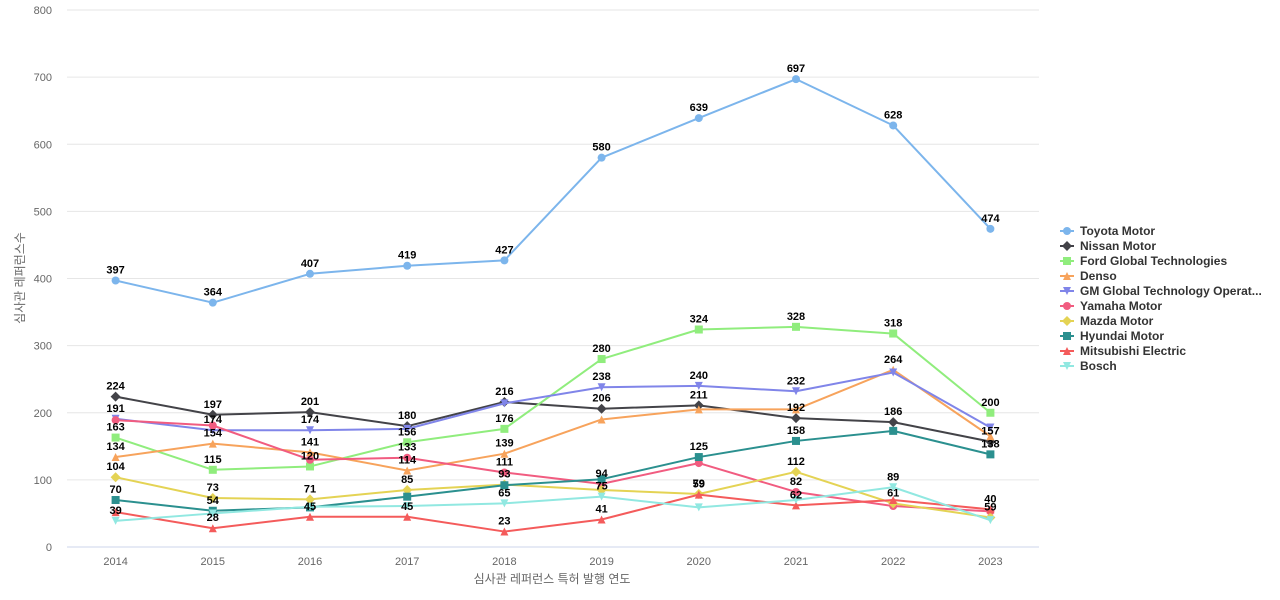 Image resolution: width=1280 pixels, height=600 pixels. Describe the element at coordinates (20, 278) in the screenshot. I see `y-axis-title: 심사관 레퍼런스수` at that location.